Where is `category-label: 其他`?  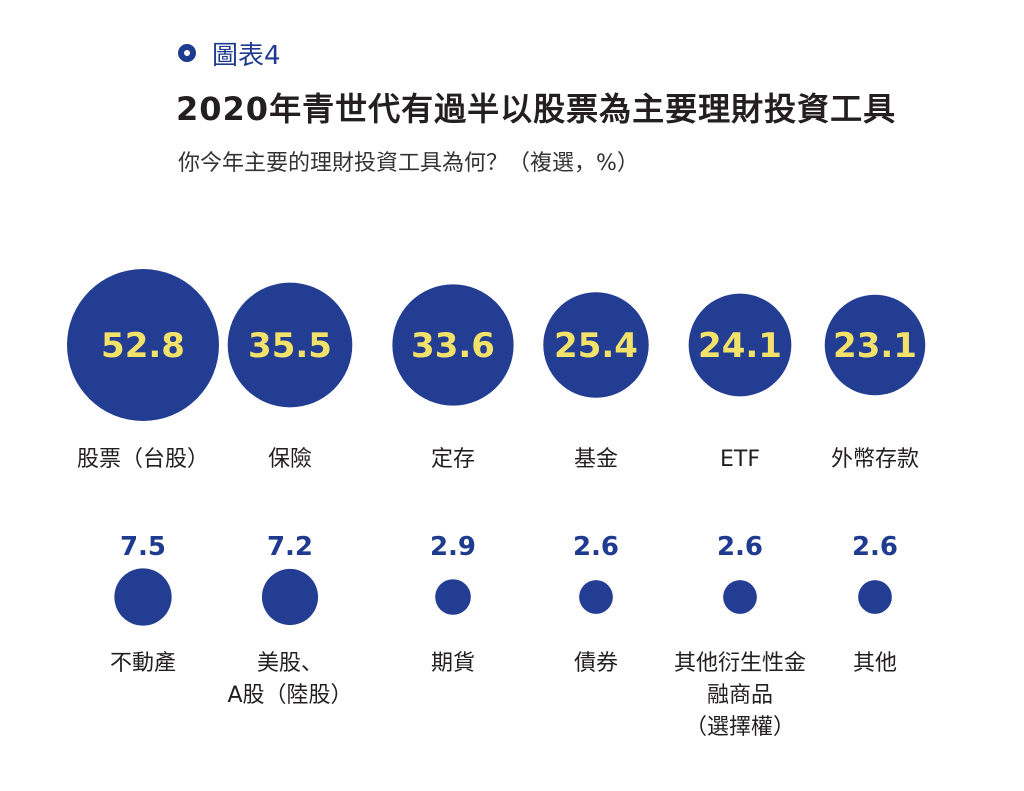
category-label: 其他 is located at coordinates (875, 663).